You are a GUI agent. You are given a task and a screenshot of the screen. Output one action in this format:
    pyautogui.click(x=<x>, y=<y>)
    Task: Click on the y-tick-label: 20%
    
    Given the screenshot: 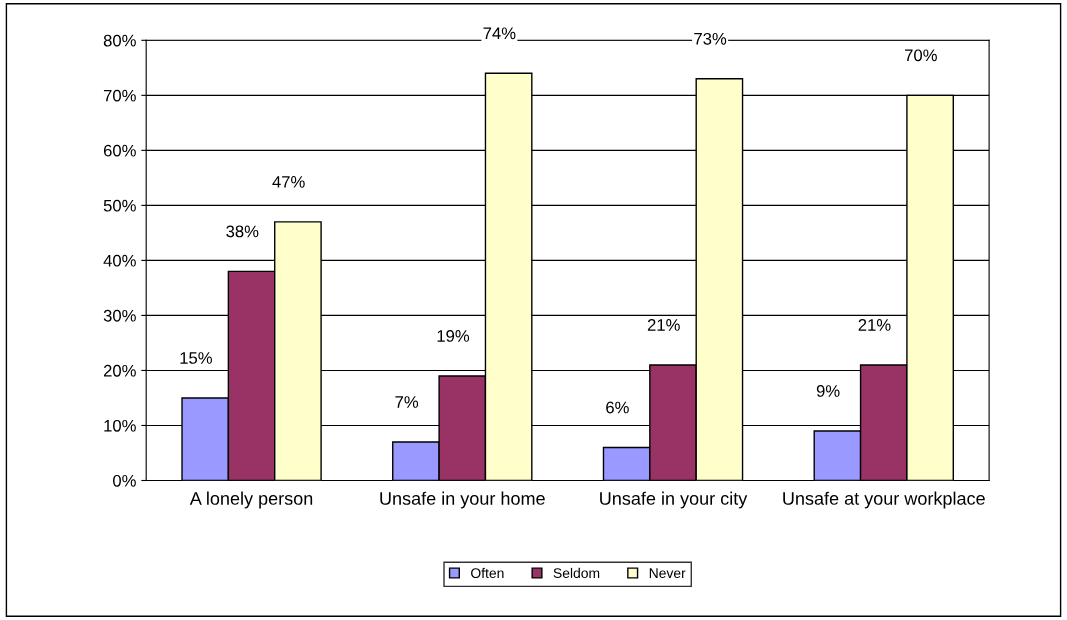 What is the action you would take?
    pyautogui.click(x=119, y=370)
    